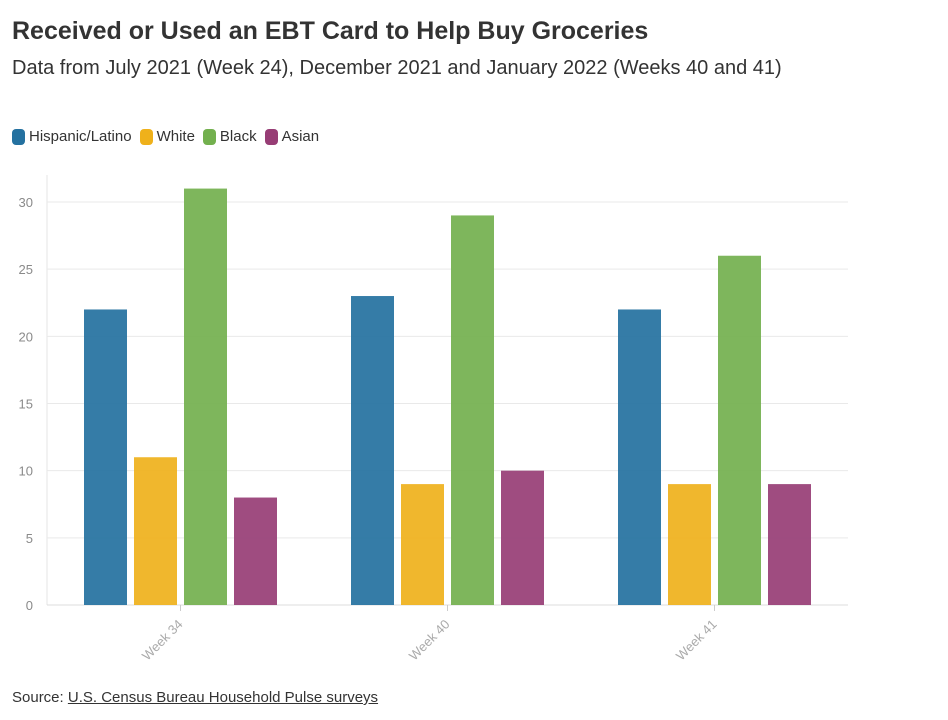 This screenshot has width=948, height=720. What do you see at coordinates (238, 136) in the screenshot?
I see `legend-label: Black` at bounding box center [238, 136].